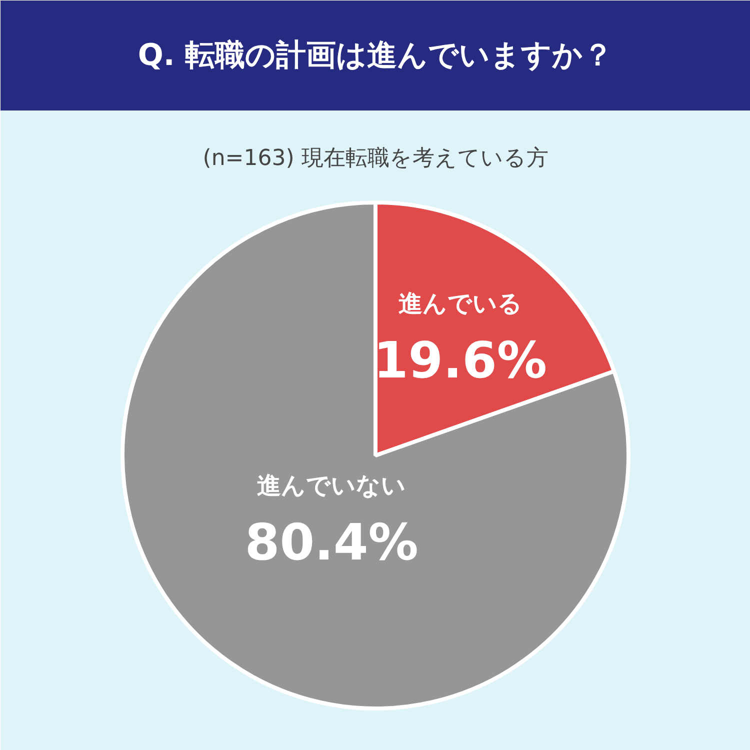  Describe the element at coordinates (460, 304) in the screenshot. I see `slice-label: 進んでいる` at that location.